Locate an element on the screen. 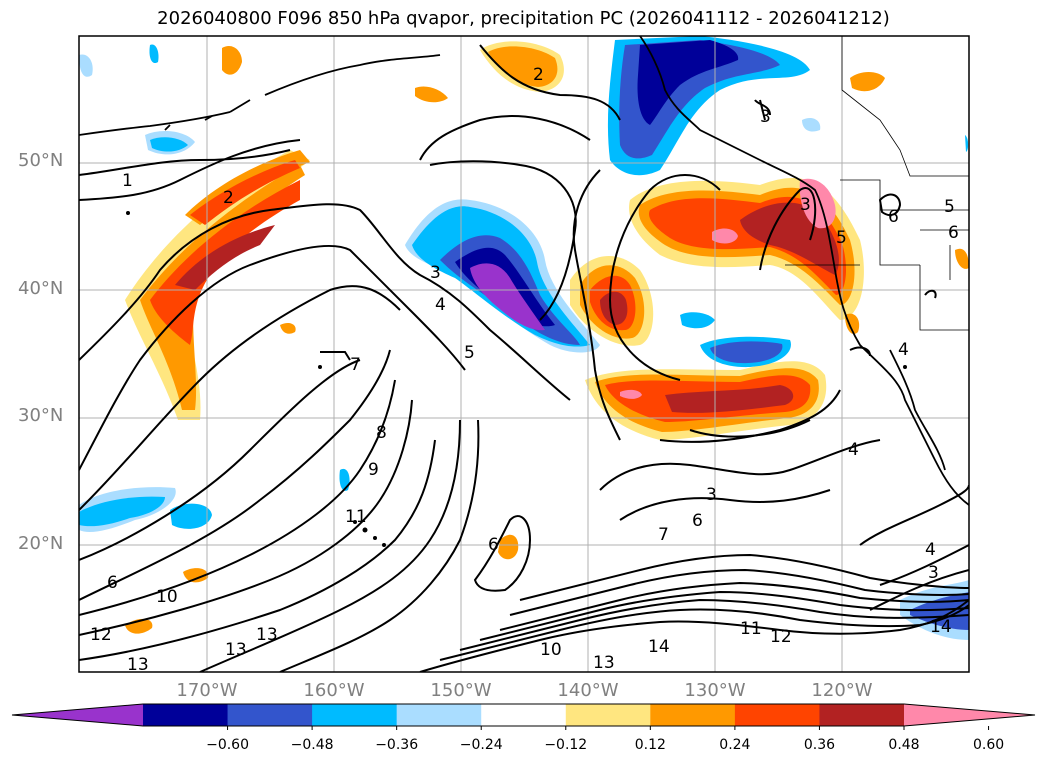 The width and height of the screenshot is (1047, 765). colorbar-tick-label: 0.36 is located at coordinates (819, 745).